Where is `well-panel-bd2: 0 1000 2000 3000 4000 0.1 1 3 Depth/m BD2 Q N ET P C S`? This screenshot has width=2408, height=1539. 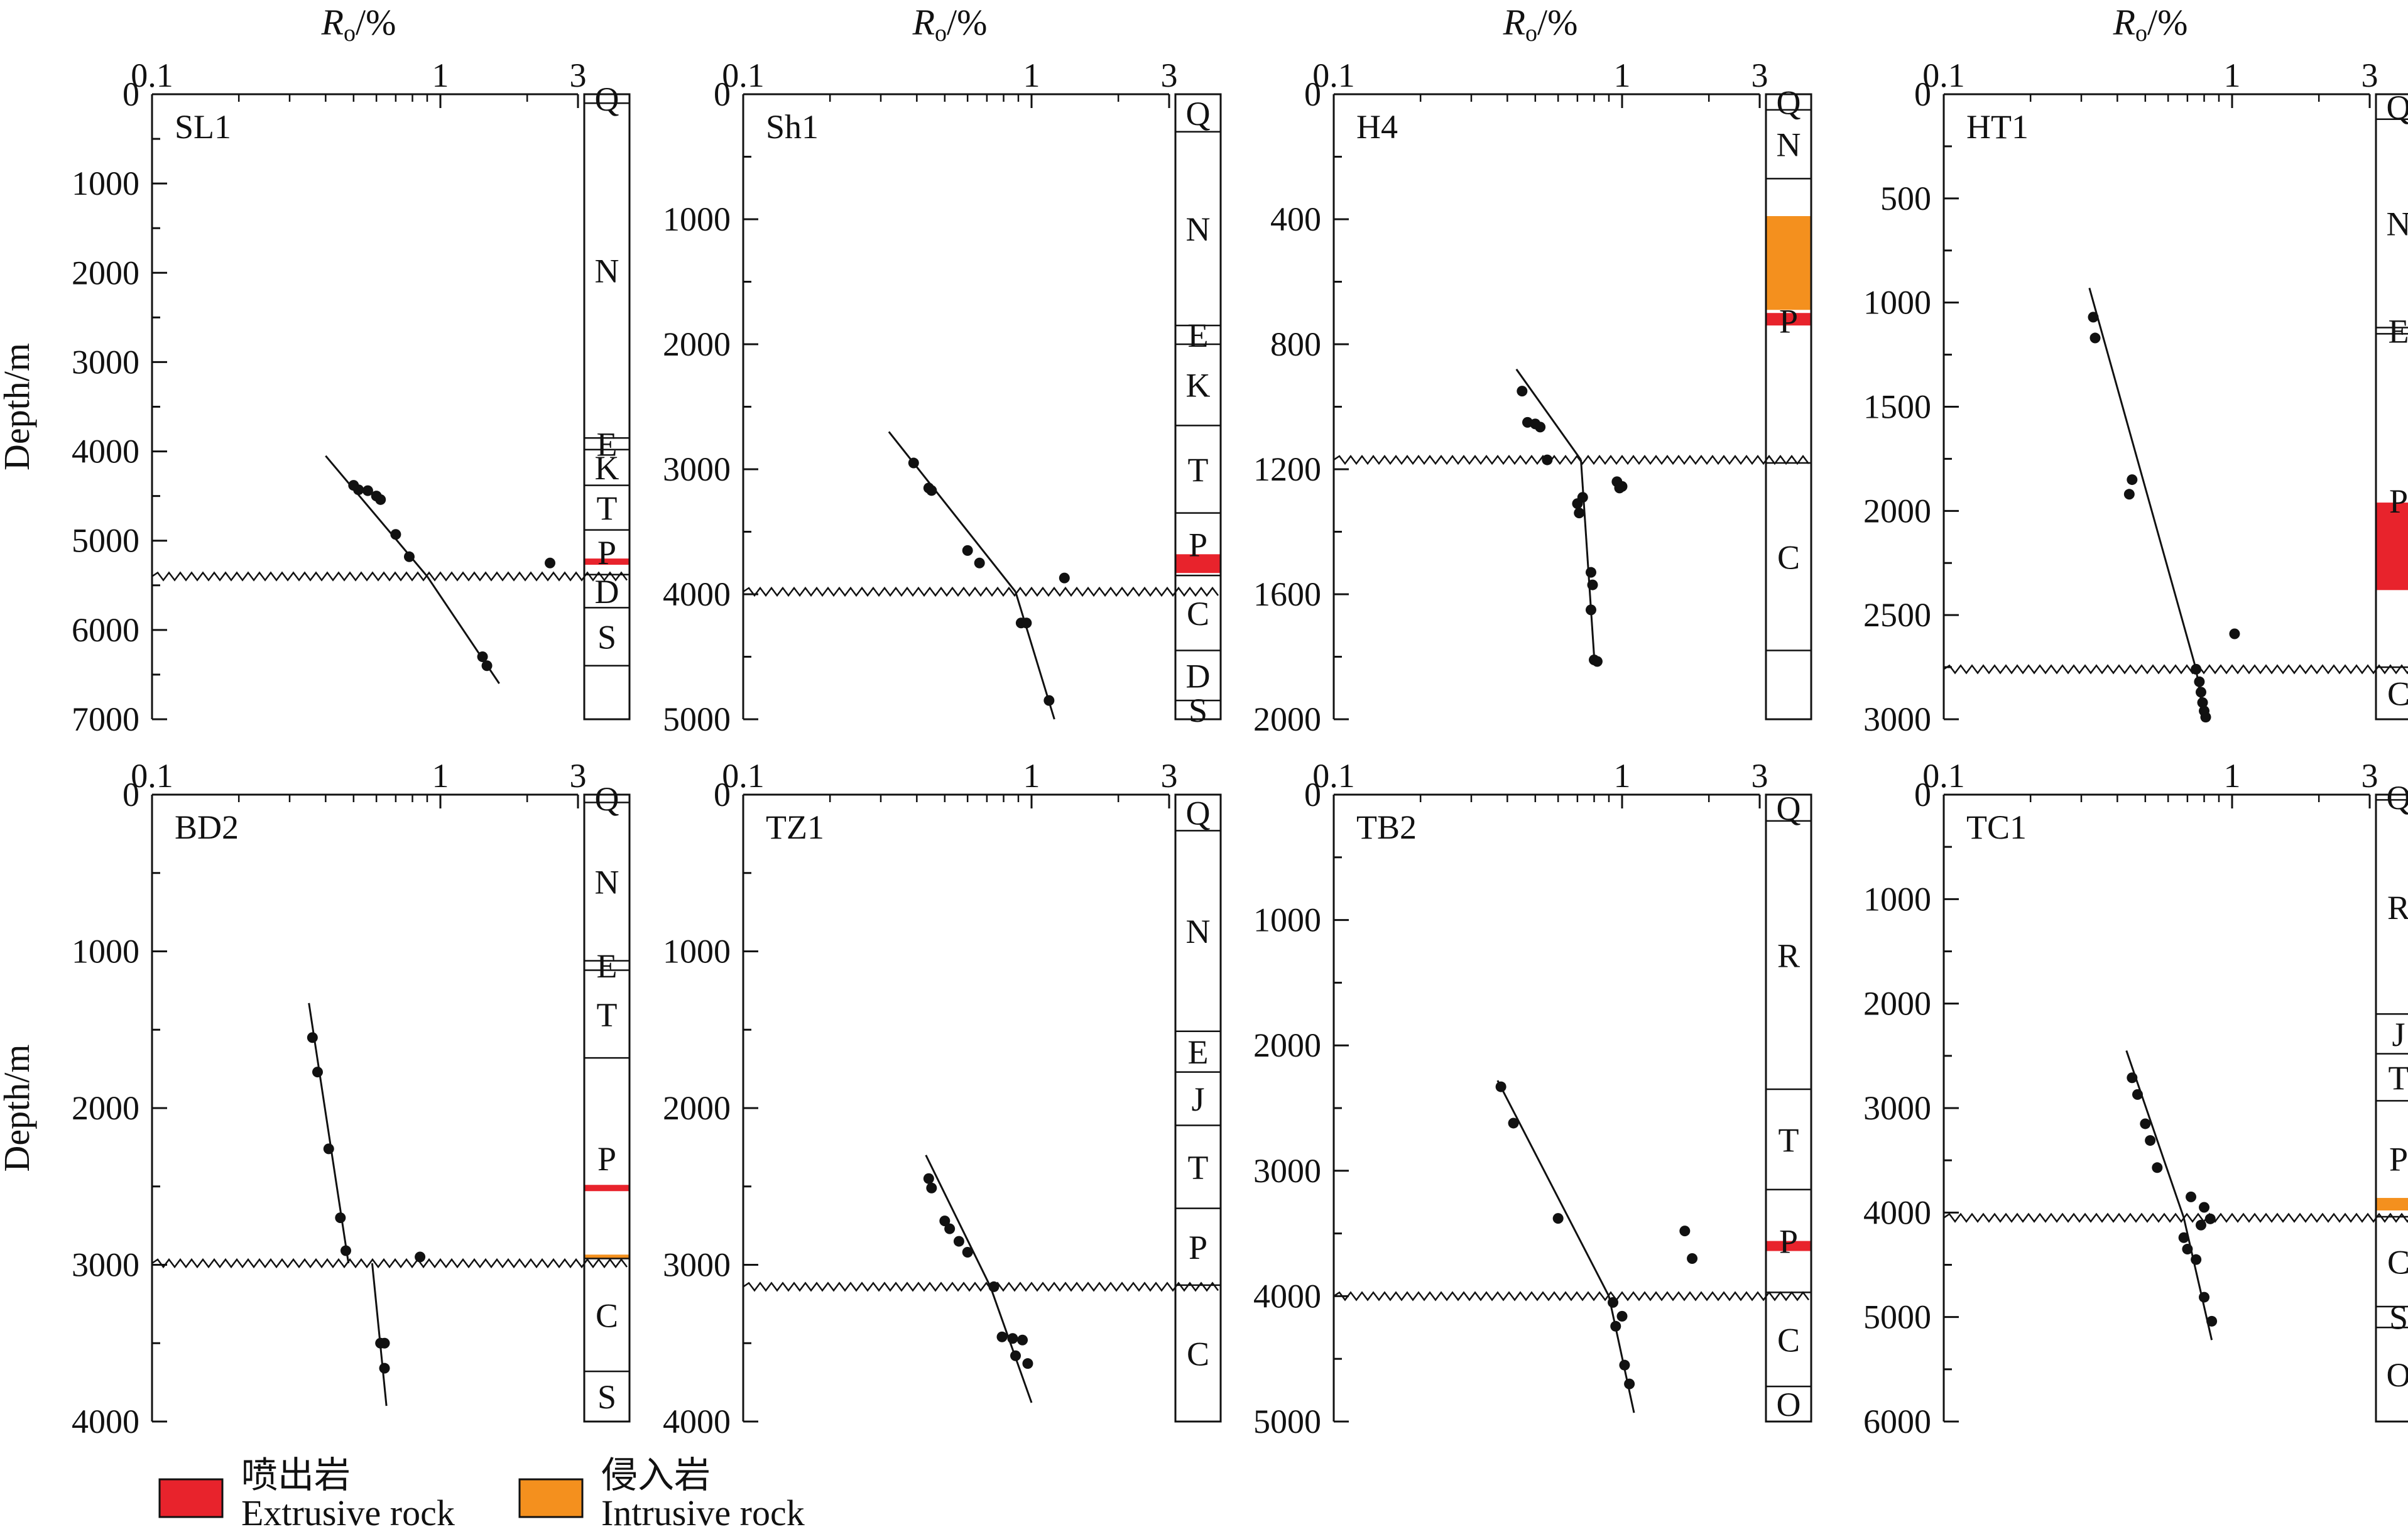
well-panel-bd2: 0 1000 2000 3000 4000 0.1 1 3 Depth/m BD2 Q N ET P C S is located at coordinates (315, 1098).